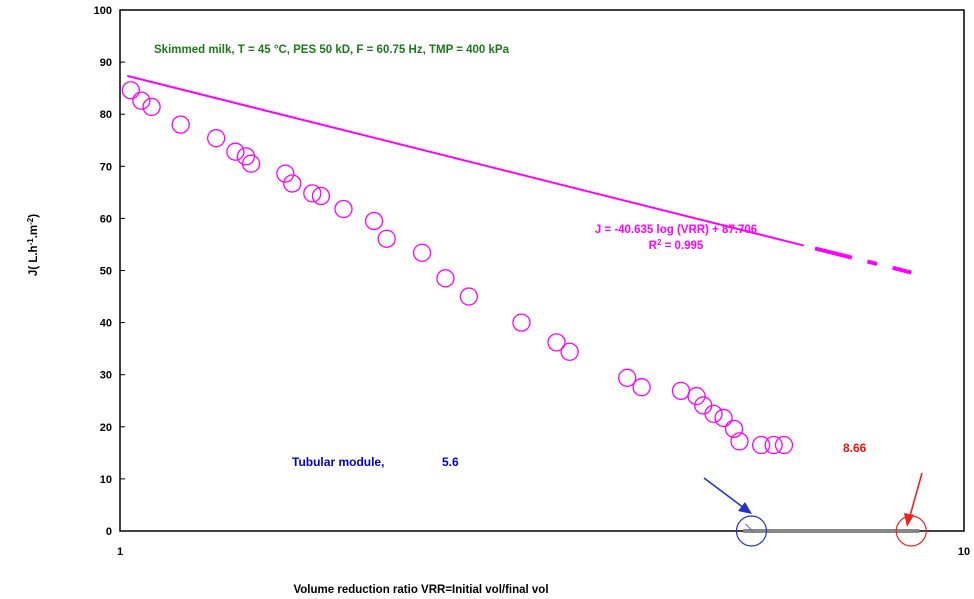 The image size is (974, 599). Describe the element at coordinates (120, 552) in the screenshot. I see `x-tick-label: 1` at that location.